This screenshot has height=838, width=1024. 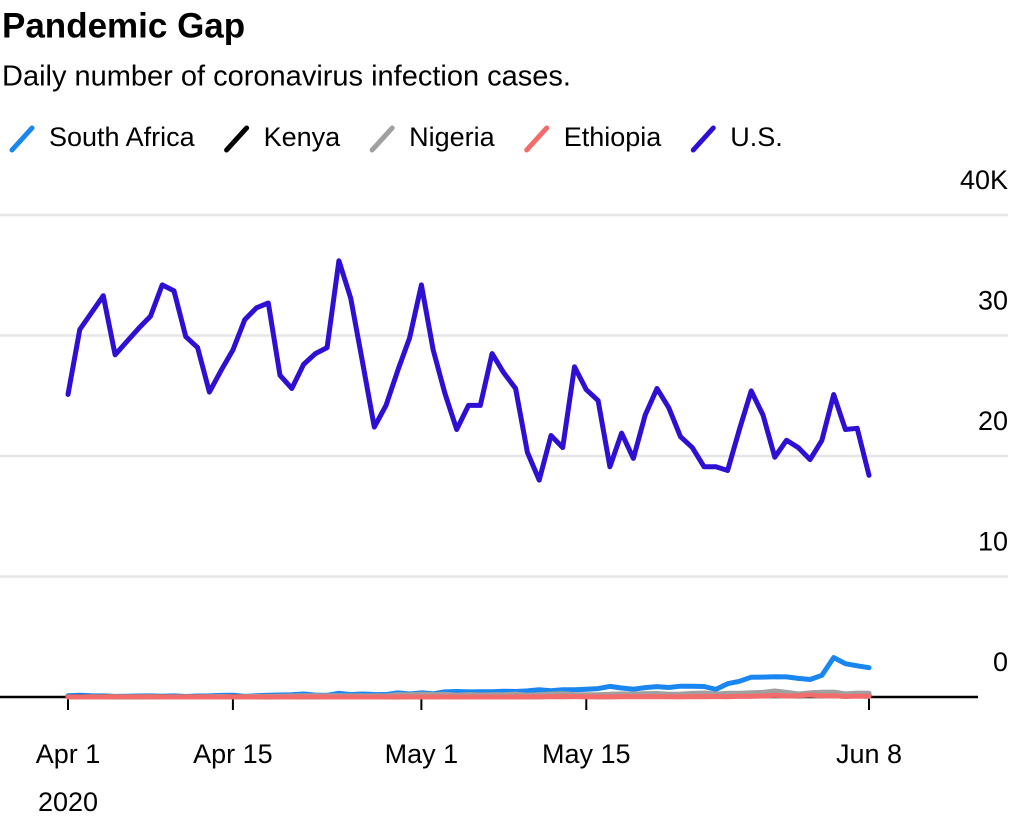 What do you see at coordinates (756, 137) in the screenshot?
I see `legend-label: U.S.` at bounding box center [756, 137].